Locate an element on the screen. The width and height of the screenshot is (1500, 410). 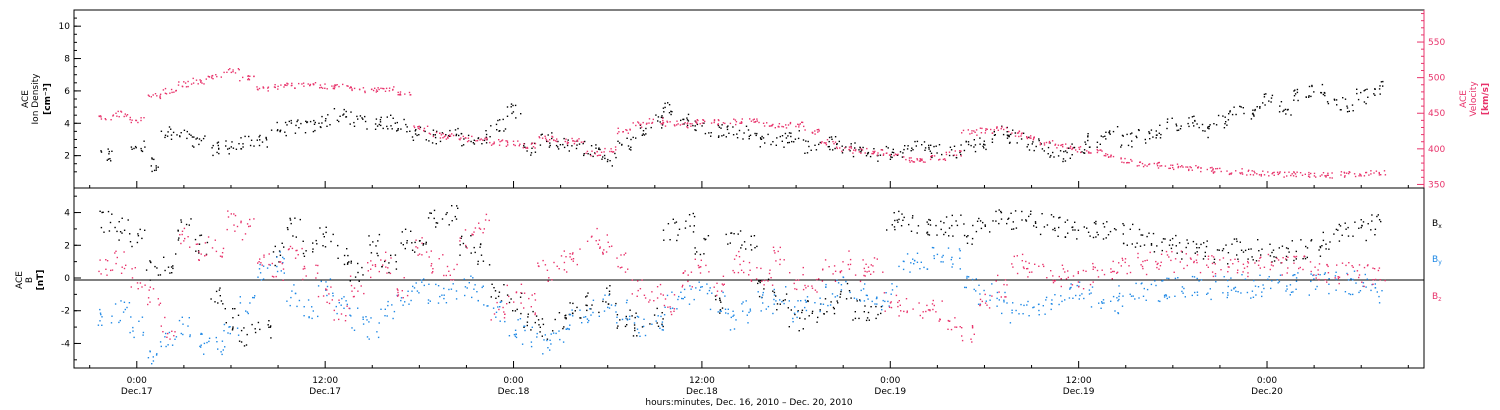
by-point is located at coordinates (122, 312).